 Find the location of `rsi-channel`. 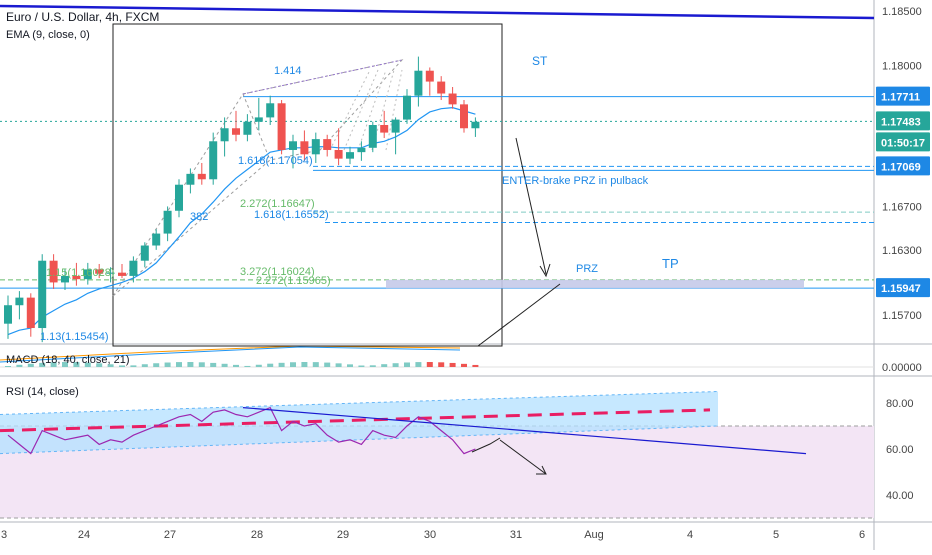

rsi-channel is located at coordinates (359, 422).